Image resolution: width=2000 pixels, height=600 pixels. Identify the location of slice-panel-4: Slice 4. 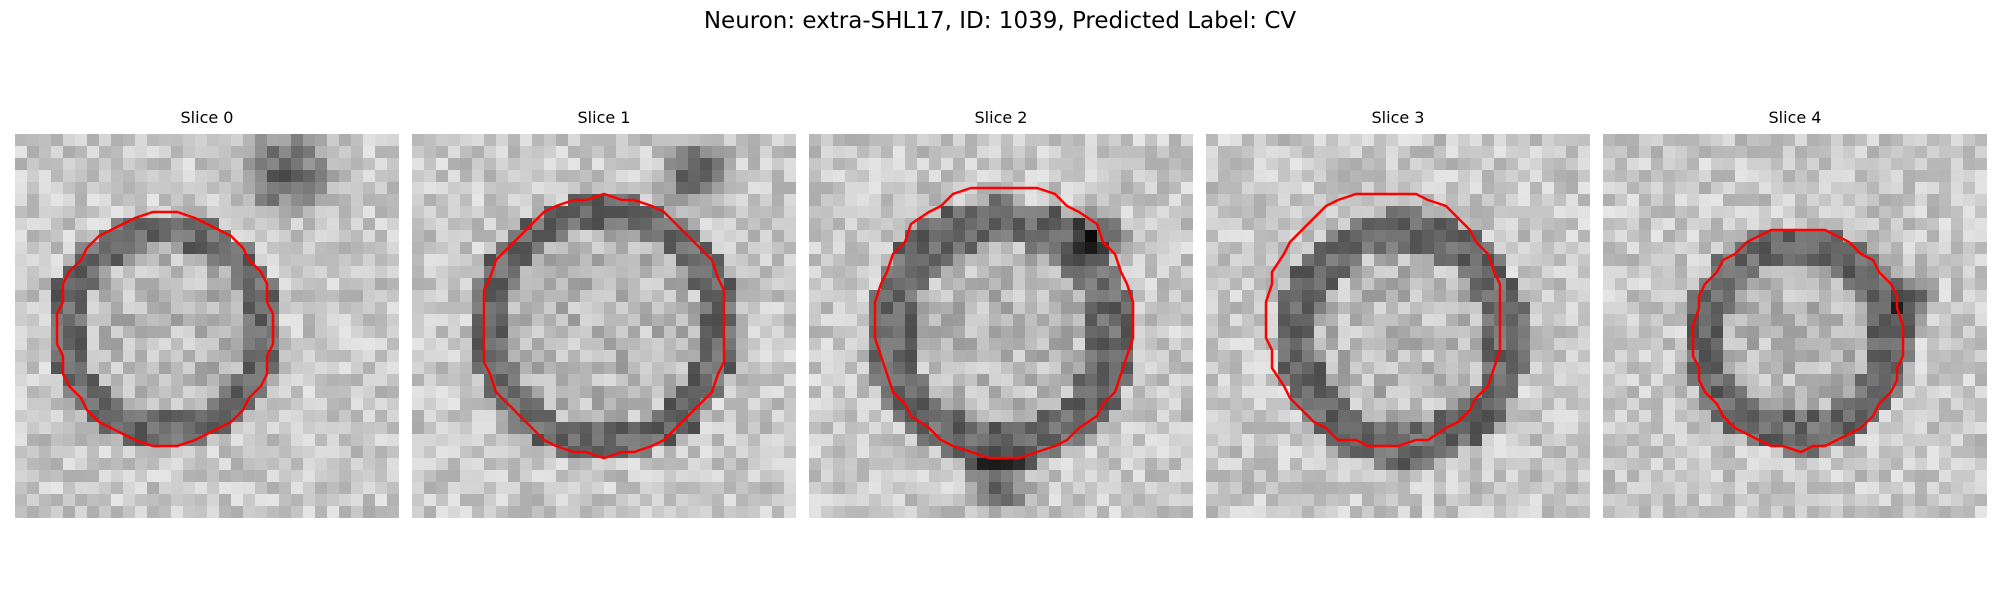
(1795, 313).